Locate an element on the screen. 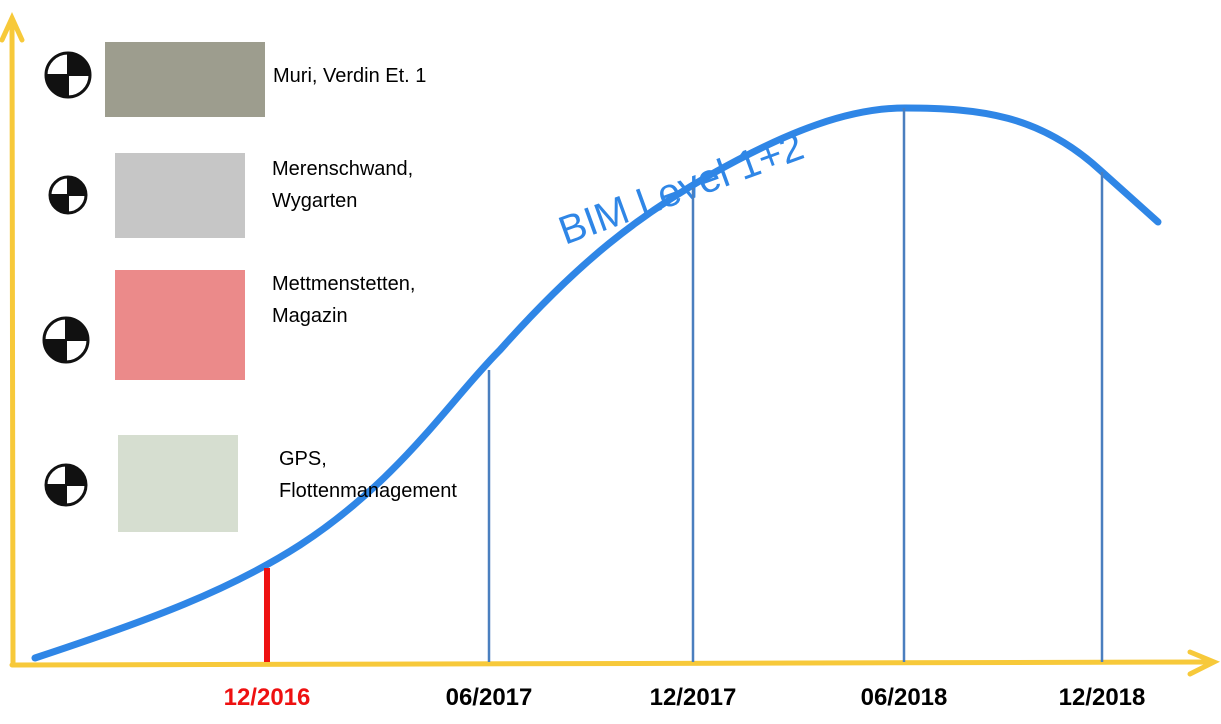 The height and width of the screenshot is (724, 1221). project-name: Magazin is located at coordinates (310, 316).